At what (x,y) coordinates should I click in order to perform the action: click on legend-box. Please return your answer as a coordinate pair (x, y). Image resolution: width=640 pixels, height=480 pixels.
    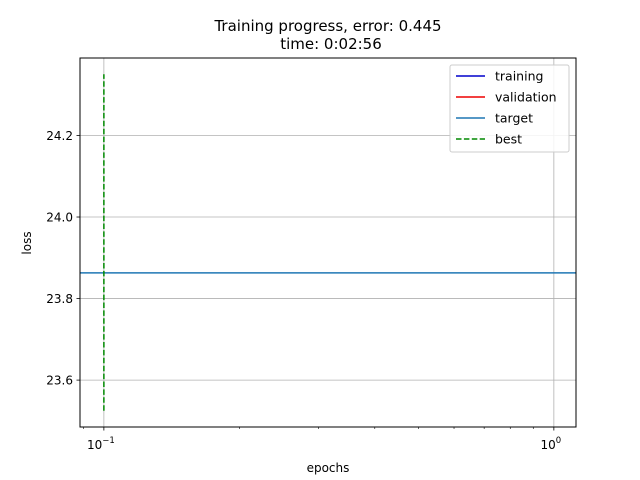
    Looking at the image, I should click on (509, 108).